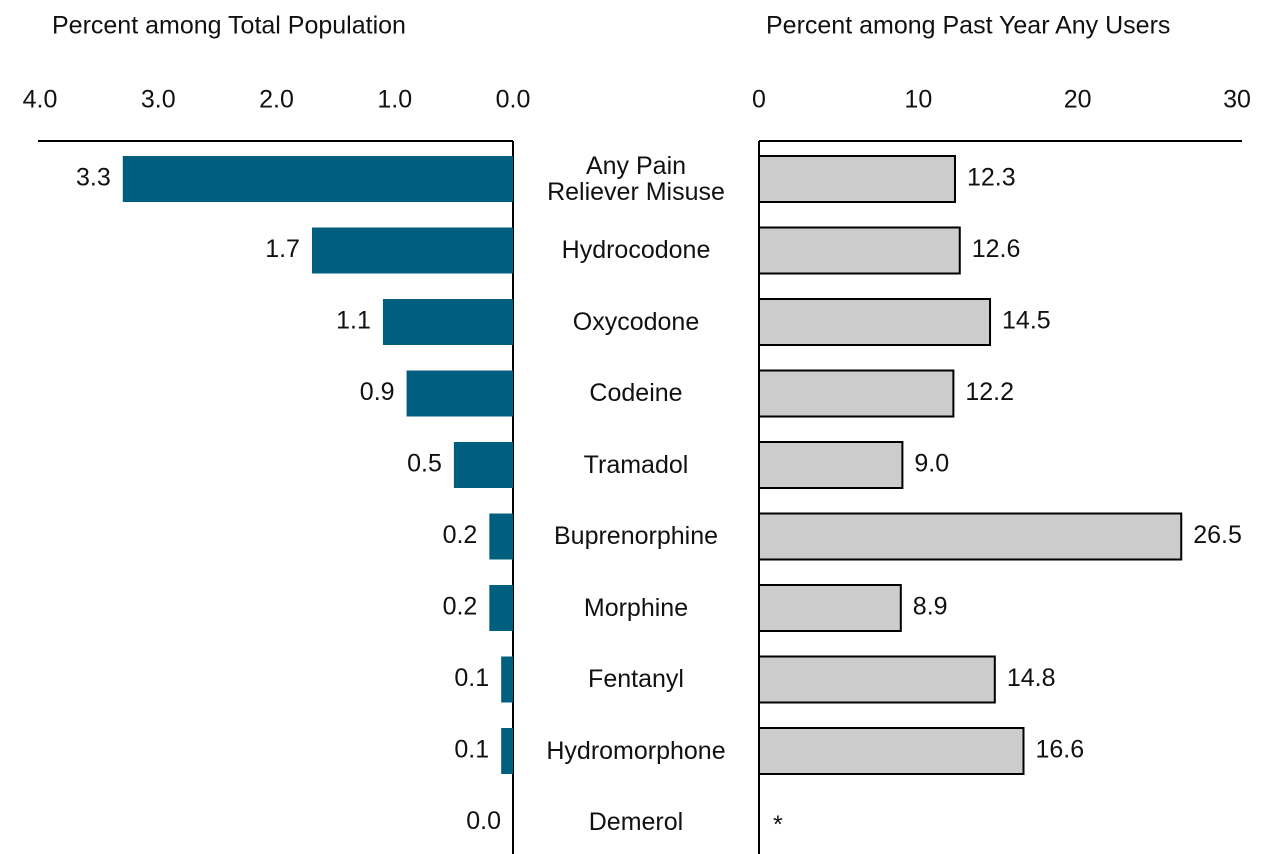  What do you see at coordinates (276, 100) in the screenshot?
I see `x-tick-label: 2.0` at bounding box center [276, 100].